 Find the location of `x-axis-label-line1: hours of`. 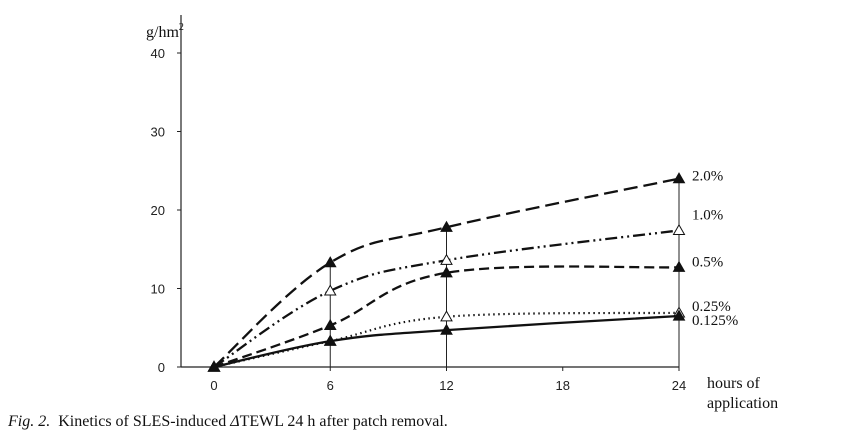

x-axis-label-line1: hours of is located at coordinates (734, 383).